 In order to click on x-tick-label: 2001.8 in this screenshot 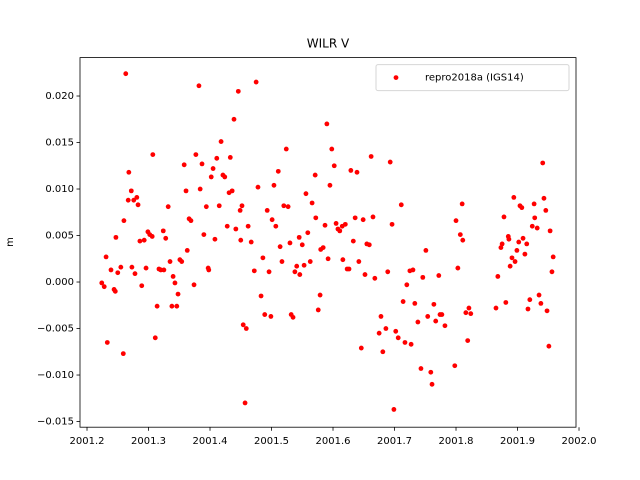, I will do `click(456, 441)`.